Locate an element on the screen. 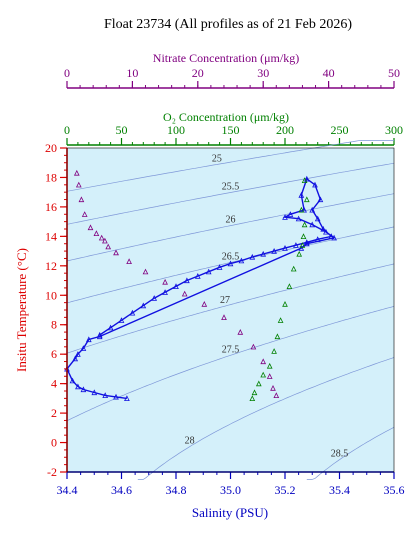 Image resolution: width=418 pixels, height=535 pixels. secondary-tick-label: 20 is located at coordinates (198, 73).